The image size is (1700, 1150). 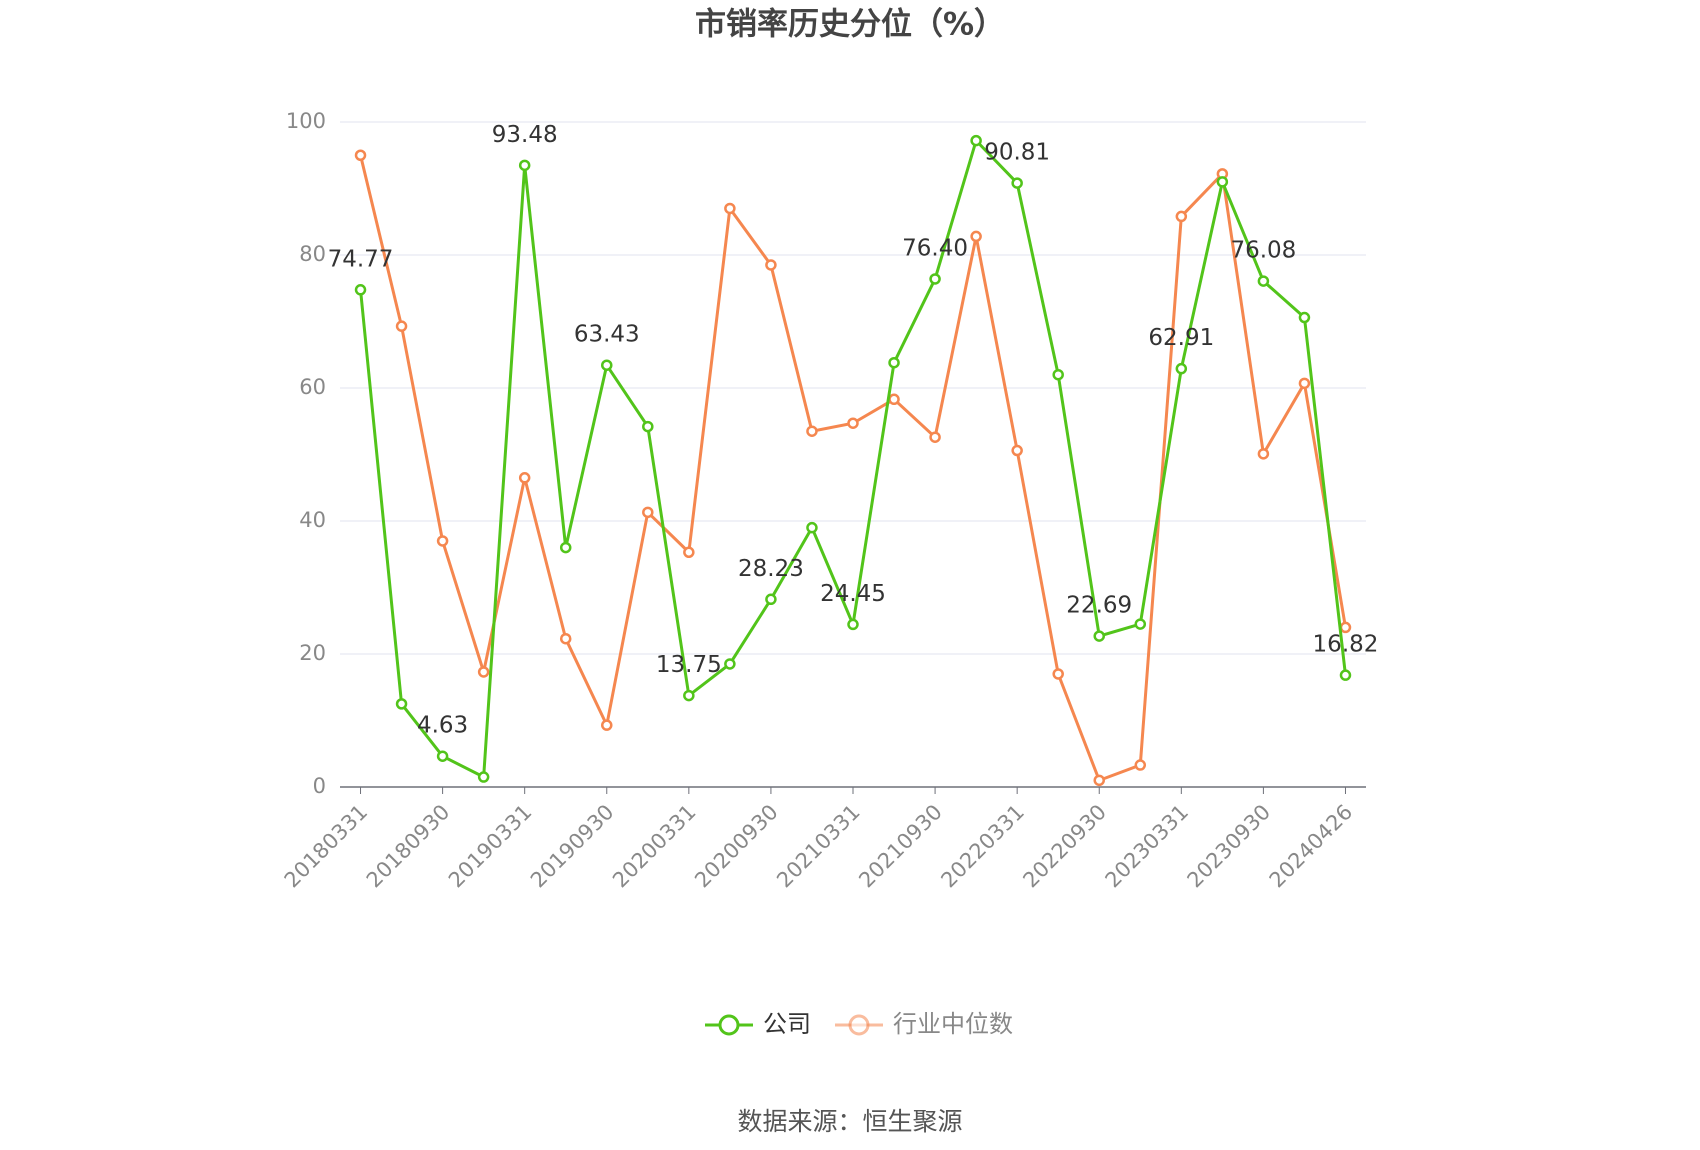 What do you see at coordinates (787, 1024) in the screenshot?
I see `legend-label: 公司` at bounding box center [787, 1024].